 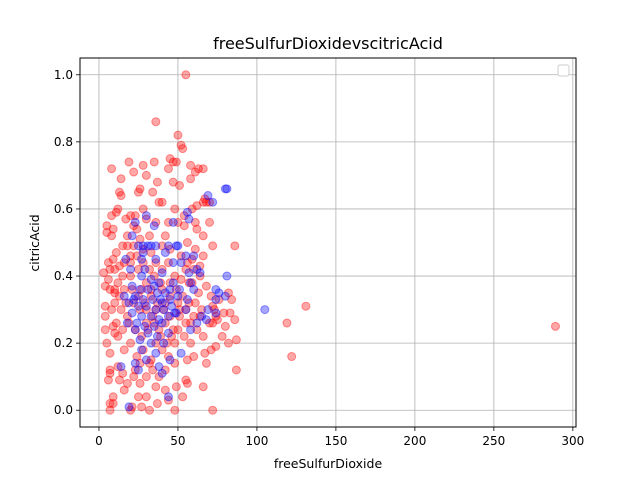 What do you see at coordinates (63, 75) in the screenshot?
I see `y-tick-label: 1.0` at bounding box center [63, 75].